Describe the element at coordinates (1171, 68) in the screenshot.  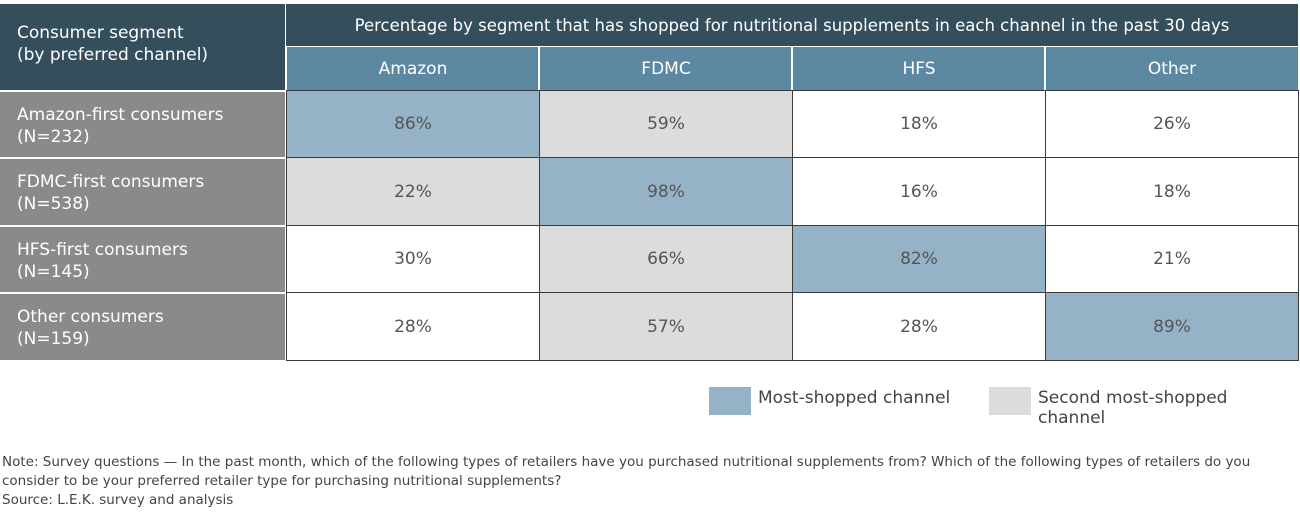
I see `column-header: Other` at that location.